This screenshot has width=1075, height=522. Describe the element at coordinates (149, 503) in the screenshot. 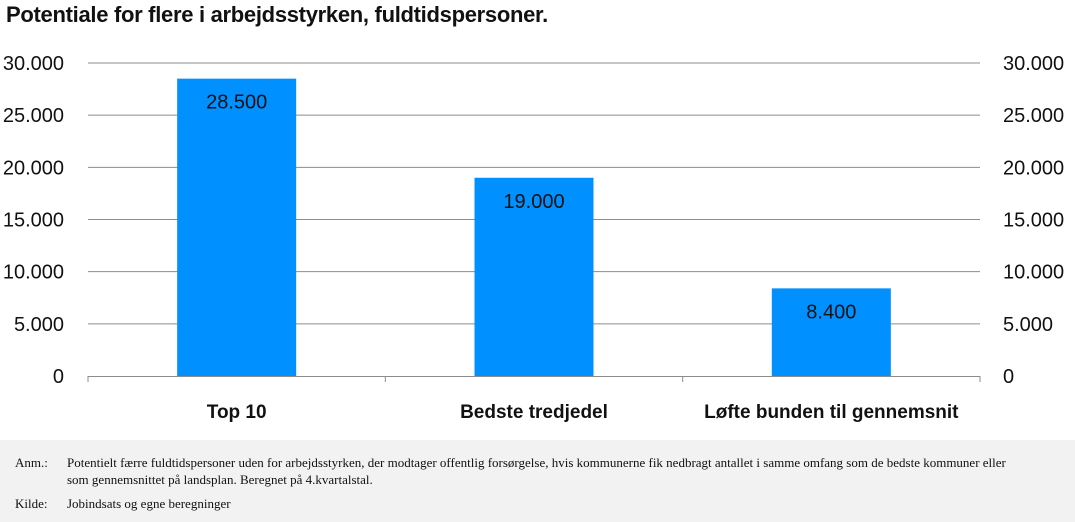

I see `note-source-text: Jobindsats og egne beregninger` at that location.